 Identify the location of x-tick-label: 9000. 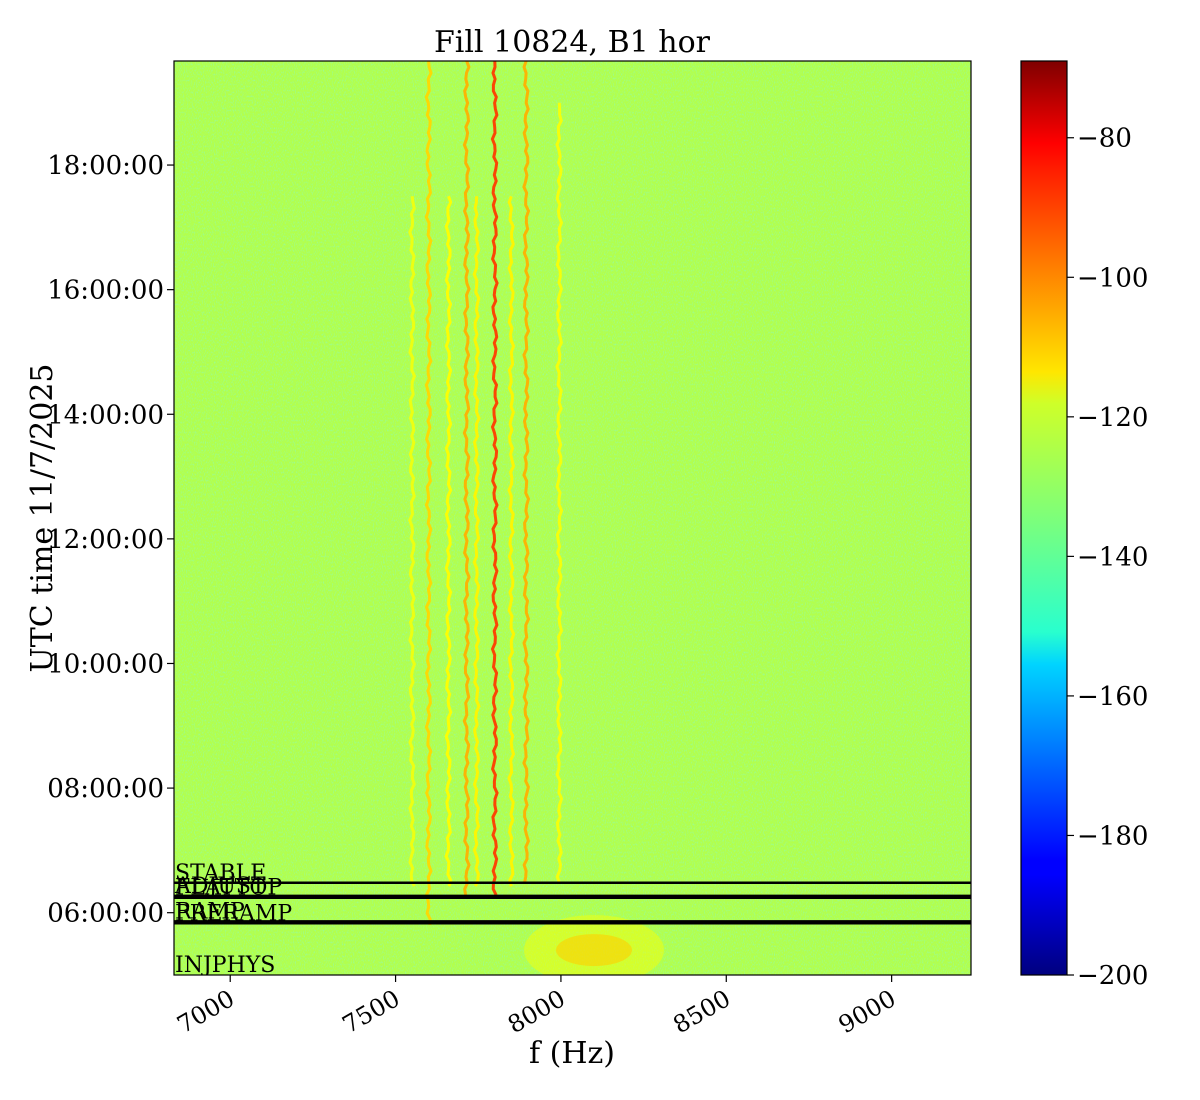
(867, 1011).